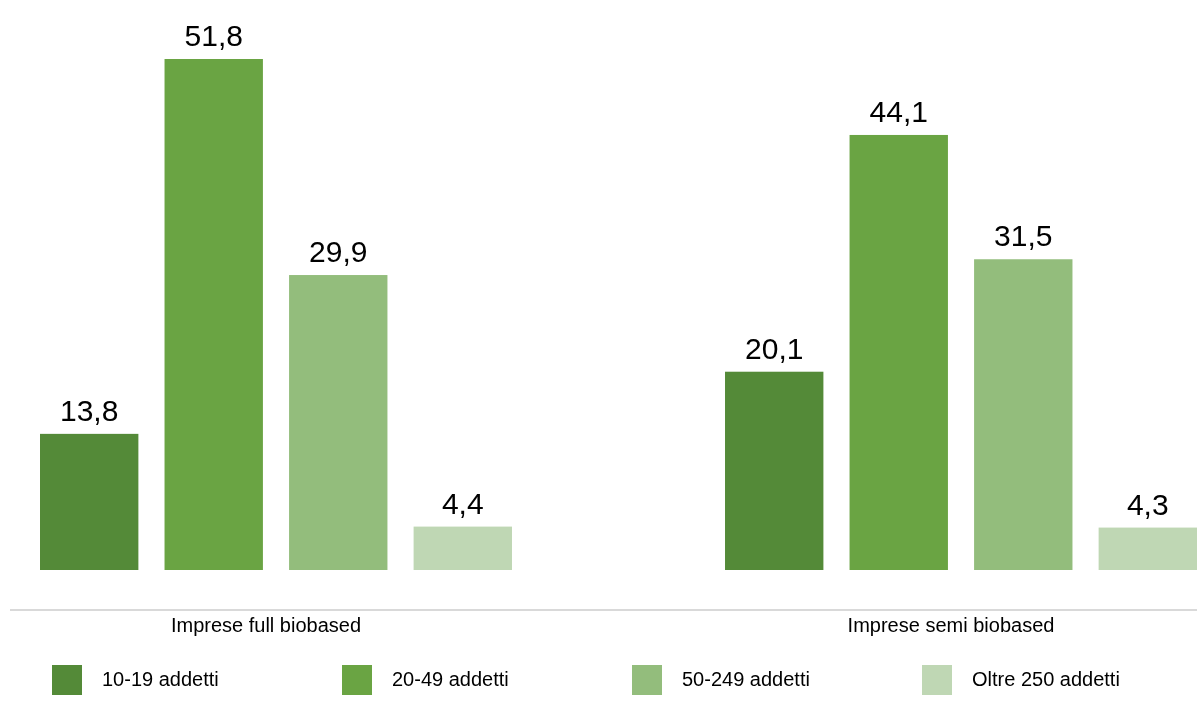 Image resolution: width=1197 pixels, height=728 pixels. Describe the element at coordinates (266, 625) in the screenshot. I see `x-tick-label: Imprese full biobased` at that location.